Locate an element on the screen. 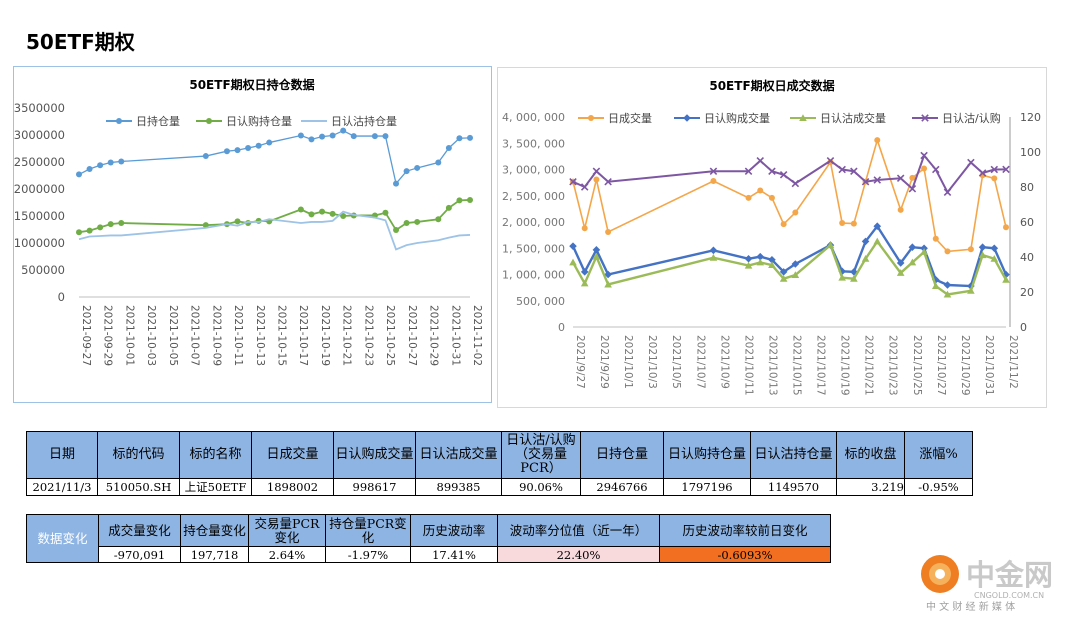  y-tick-label: 3, 000, 000 is located at coordinates (533, 170).